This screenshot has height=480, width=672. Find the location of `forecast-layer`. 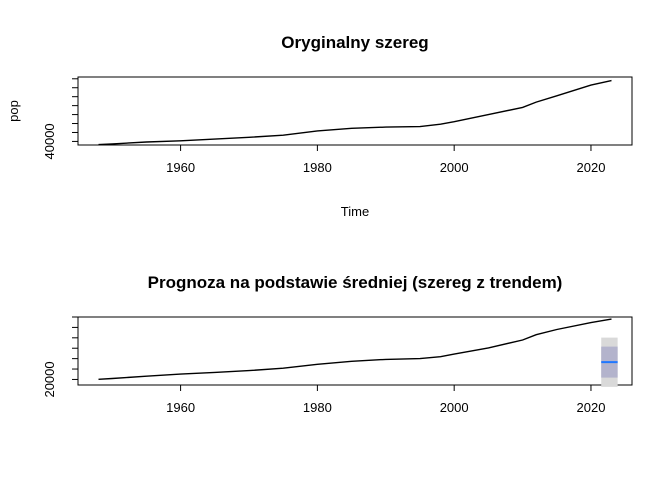

forecast-layer is located at coordinates (609, 362).